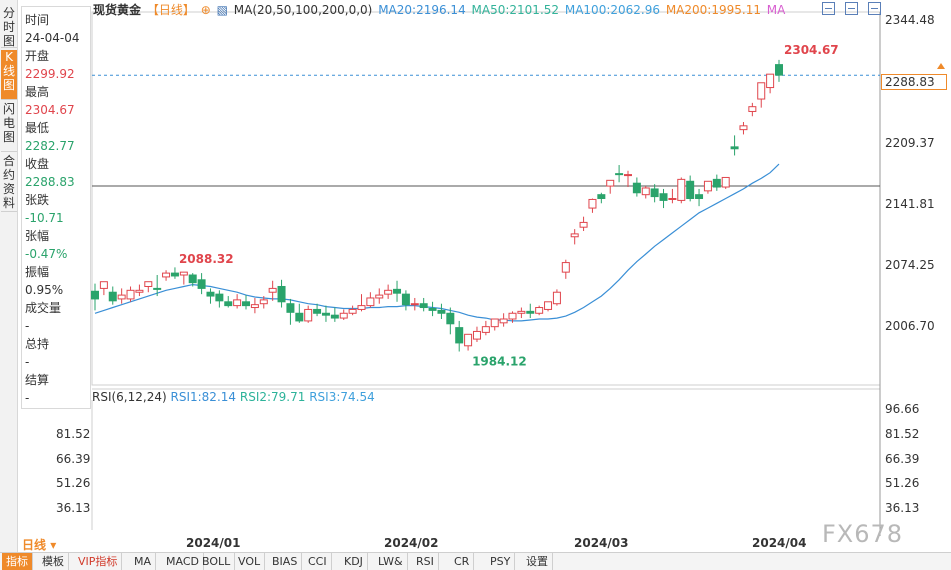  What do you see at coordinates (9, 127) in the screenshot?
I see `tab-flash-chart: 闪电图` at bounding box center [9, 127].